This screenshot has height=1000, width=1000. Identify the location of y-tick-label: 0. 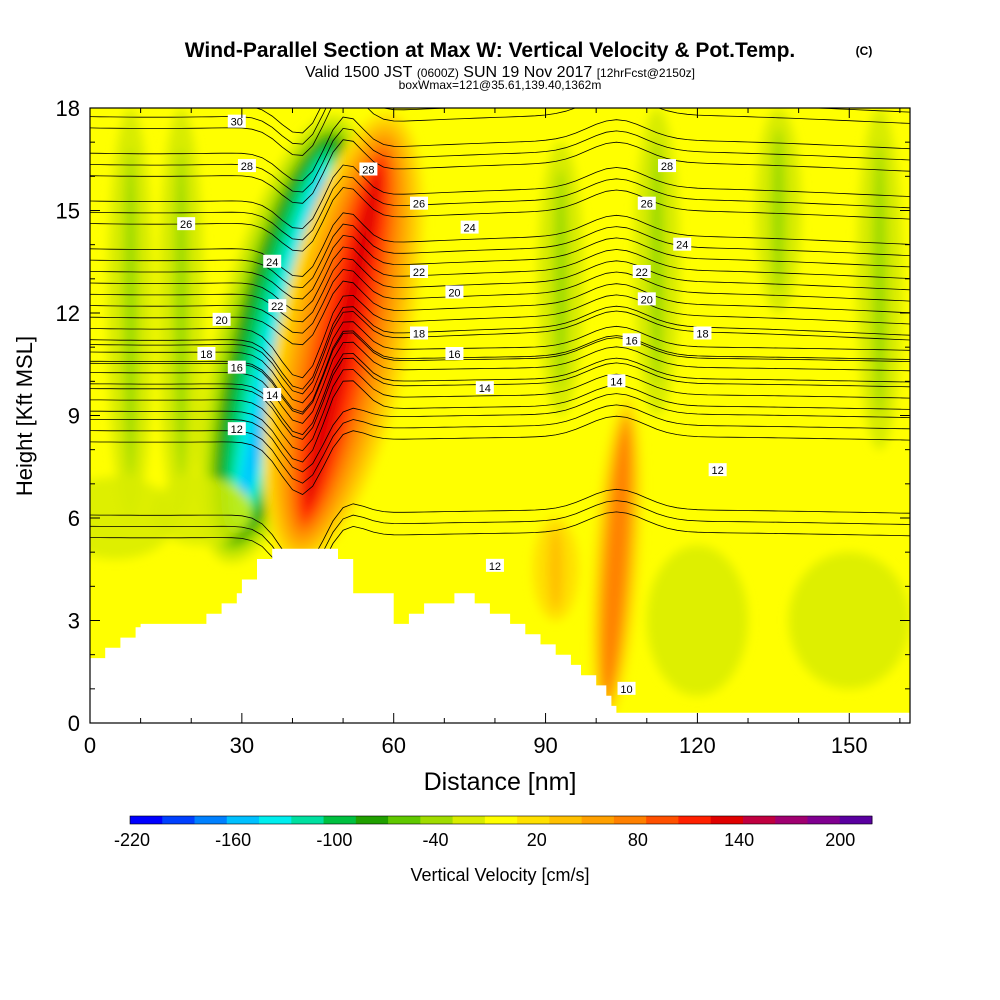
(74, 723).